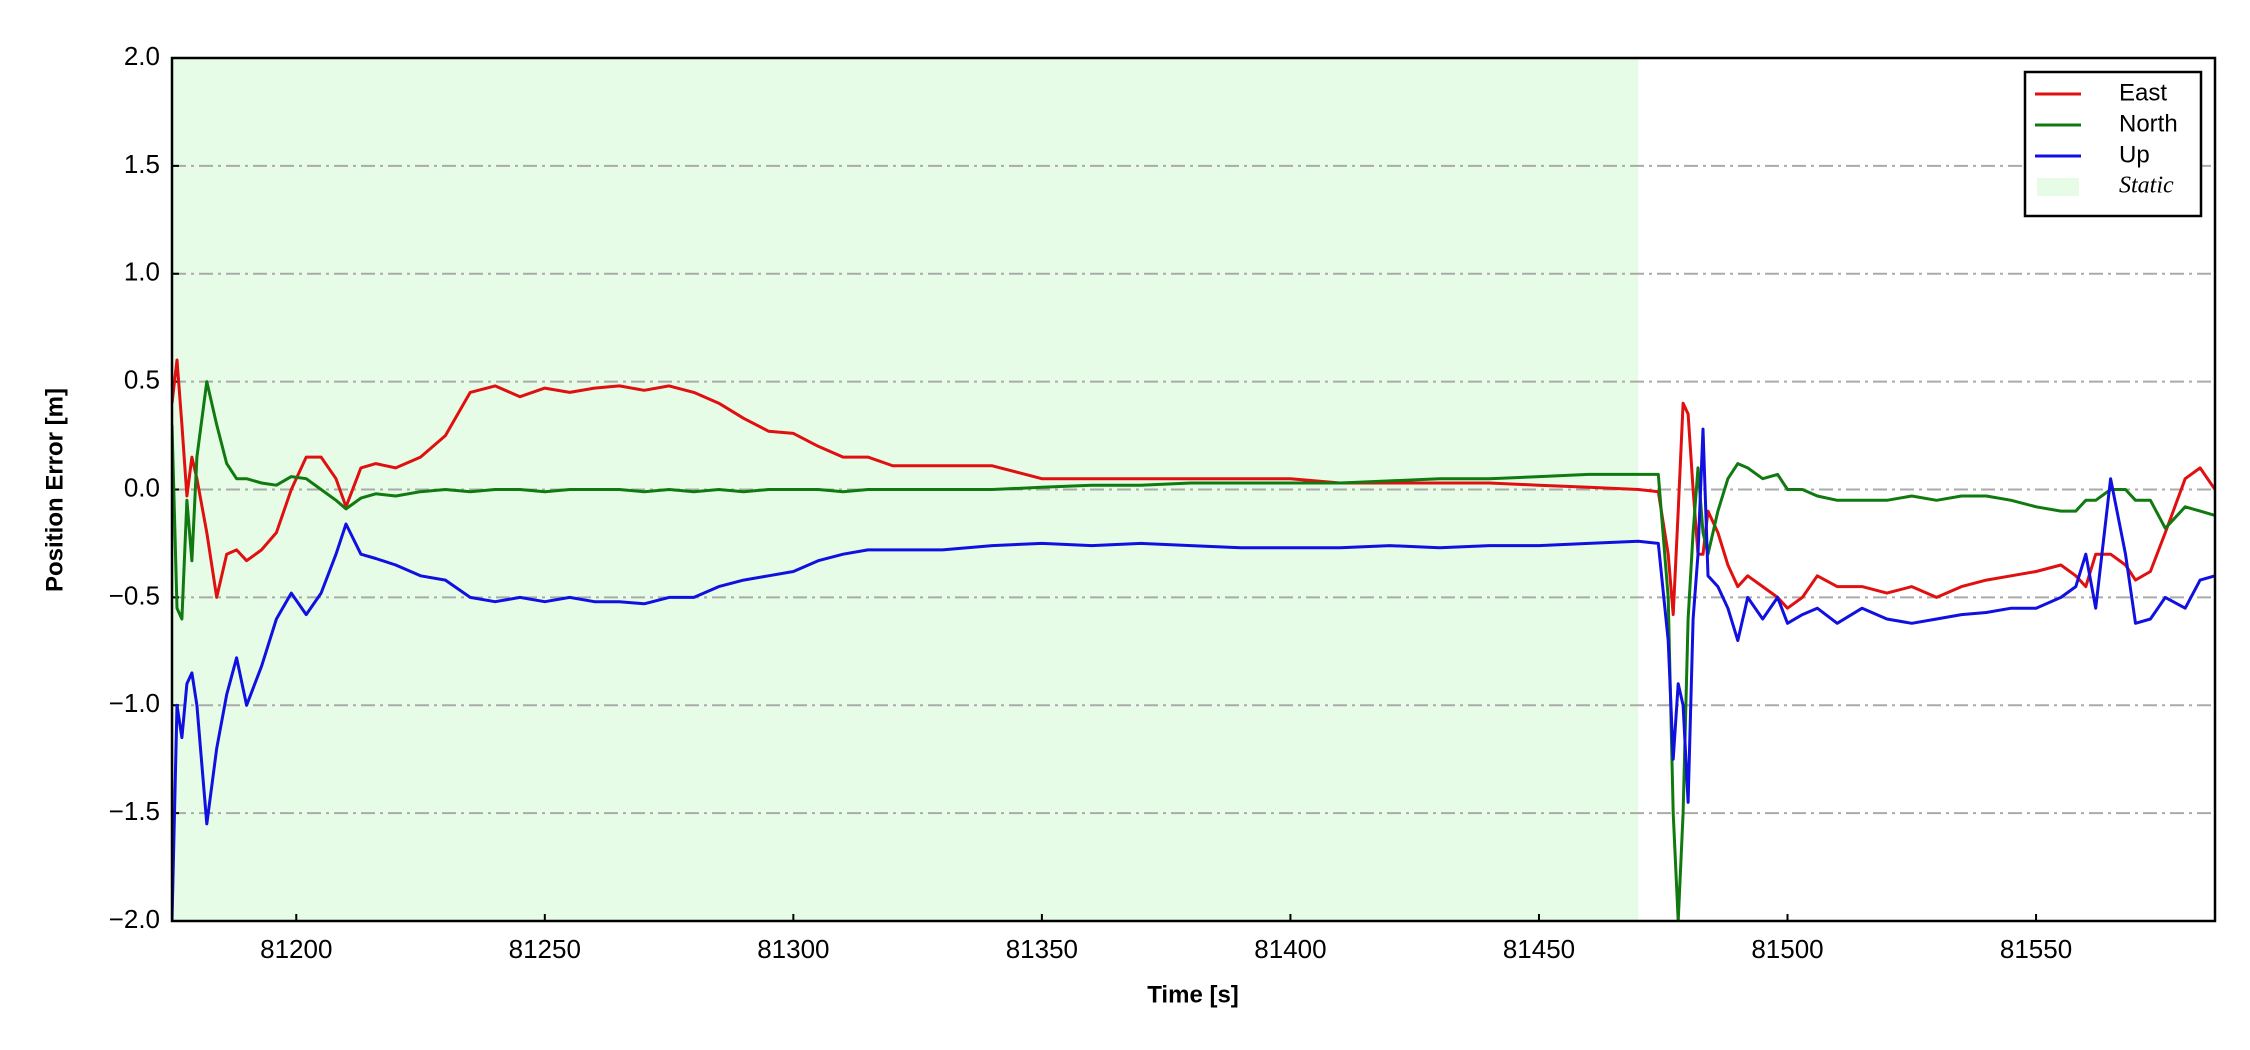 This screenshot has width=2250, height=1050. Describe the element at coordinates (2143, 92) in the screenshot. I see `legend-label: East` at that location.